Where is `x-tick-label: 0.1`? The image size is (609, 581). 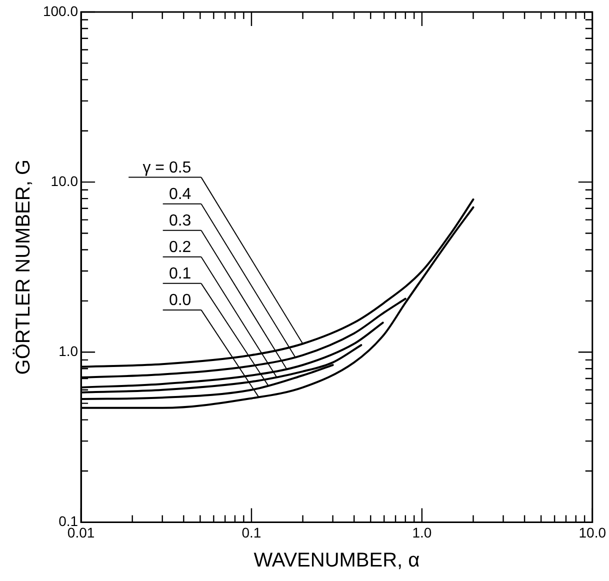 x-tick-label: 0.1 is located at coordinates (252, 532).